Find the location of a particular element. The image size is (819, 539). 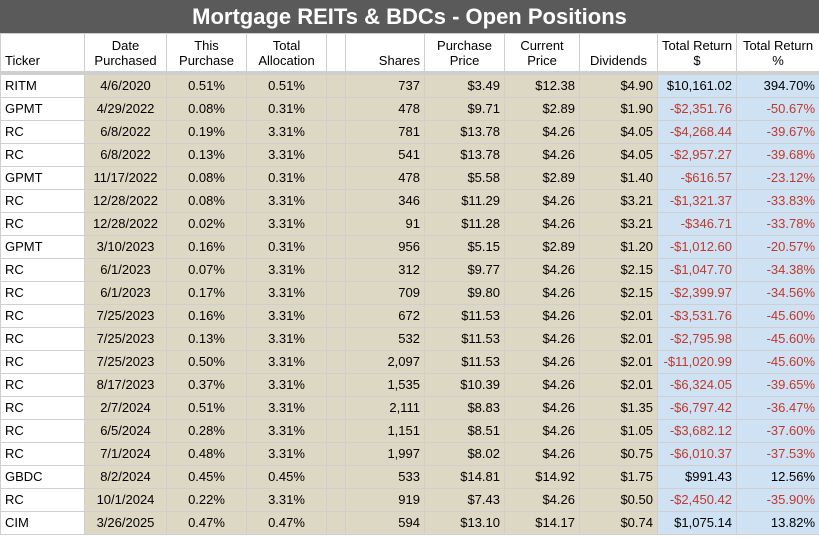

header-dividends: Dividends is located at coordinates (618, 53).